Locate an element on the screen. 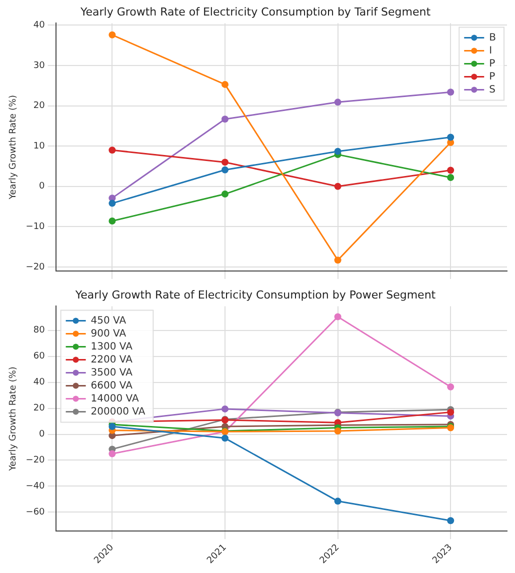 The image size is (515, 573). legend-label: 450 VA is located at coordinates (108, 320).